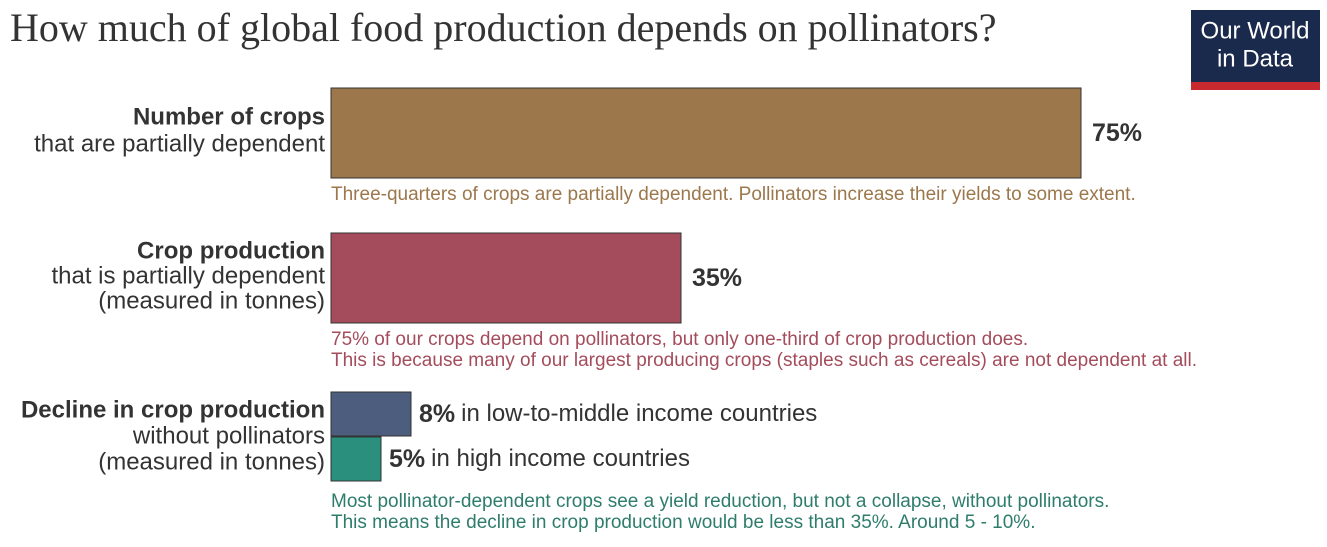 This screenshot has height=547, width=1327. I want to click on logo-band, so click(1255, 86).